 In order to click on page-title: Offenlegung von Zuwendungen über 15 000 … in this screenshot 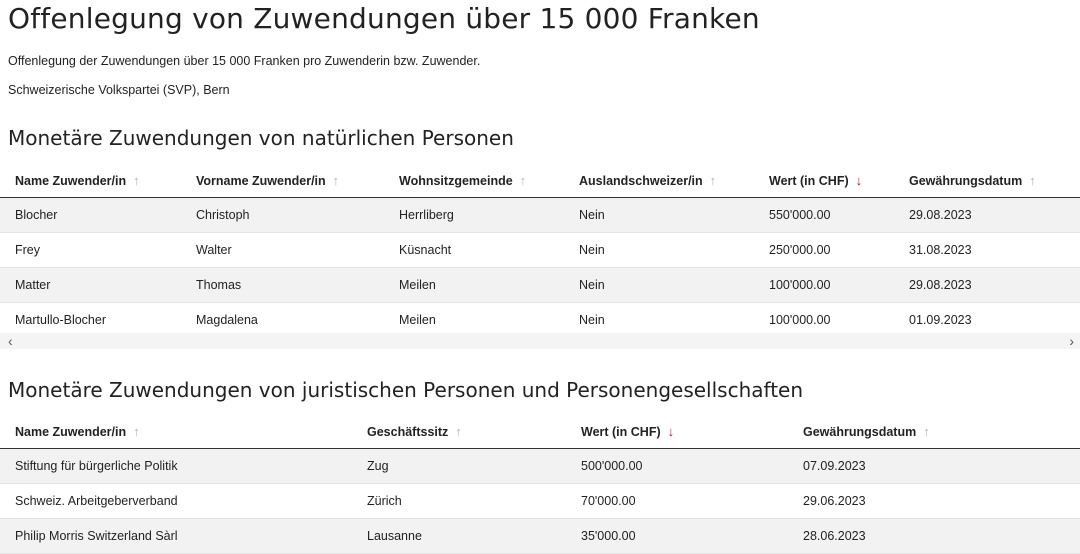, I will do `click(384, 18)`.